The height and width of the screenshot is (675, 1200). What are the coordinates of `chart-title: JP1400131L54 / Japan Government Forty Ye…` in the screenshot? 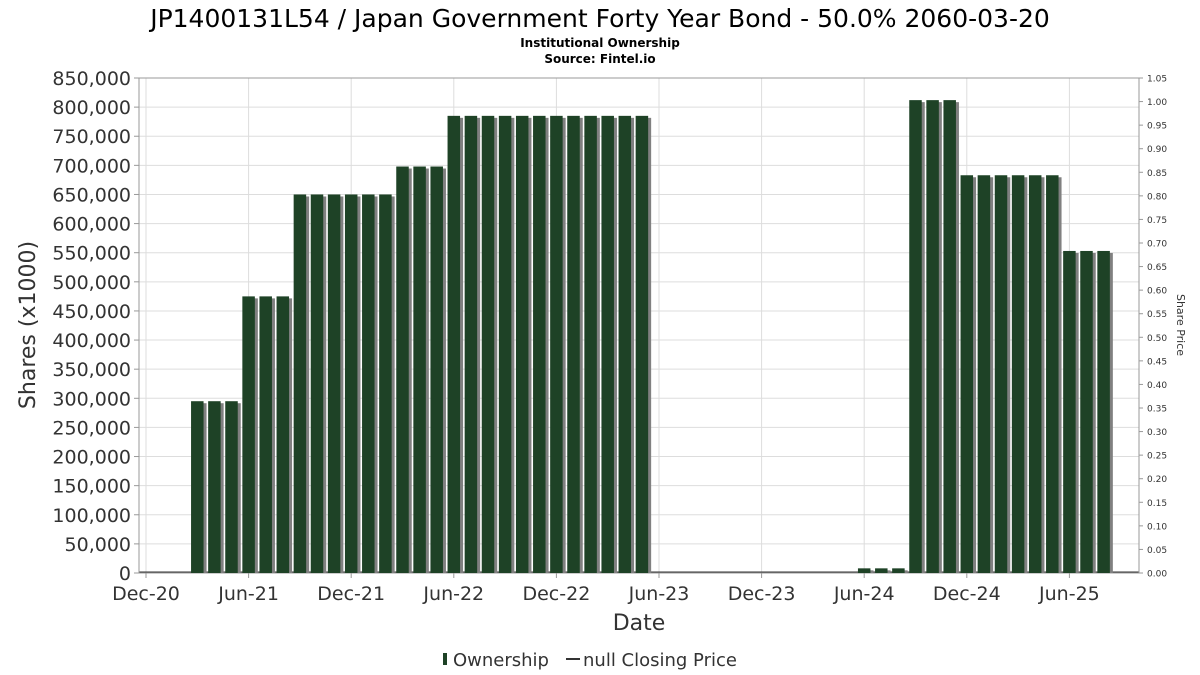 It's located at (599, 18).